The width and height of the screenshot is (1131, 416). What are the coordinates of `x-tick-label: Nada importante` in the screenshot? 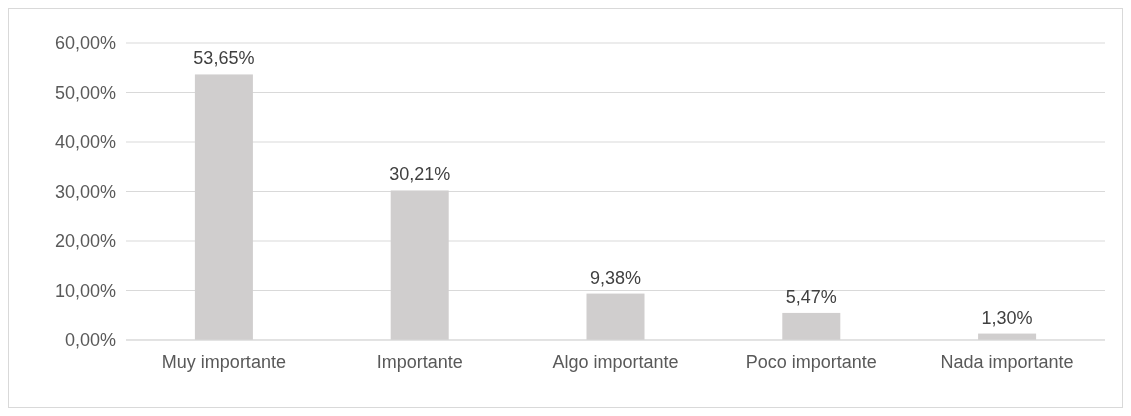 It's located at (1007, 362).